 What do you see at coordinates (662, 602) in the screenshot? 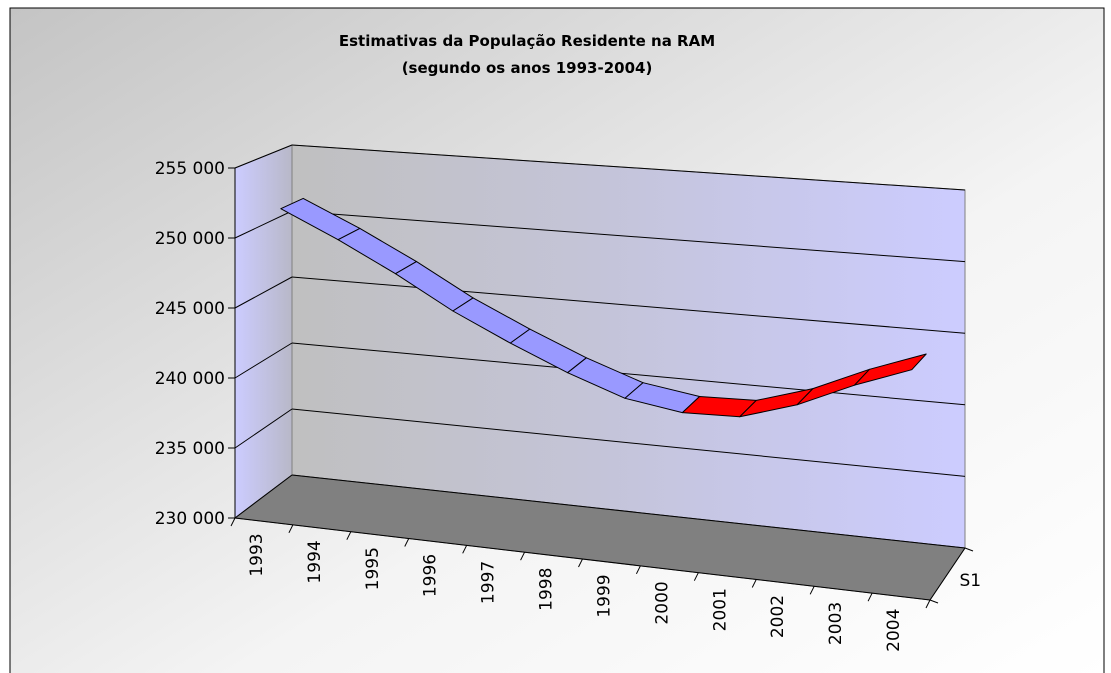
I see `x-tick-label: 2000` at bounding box center [662, 602].